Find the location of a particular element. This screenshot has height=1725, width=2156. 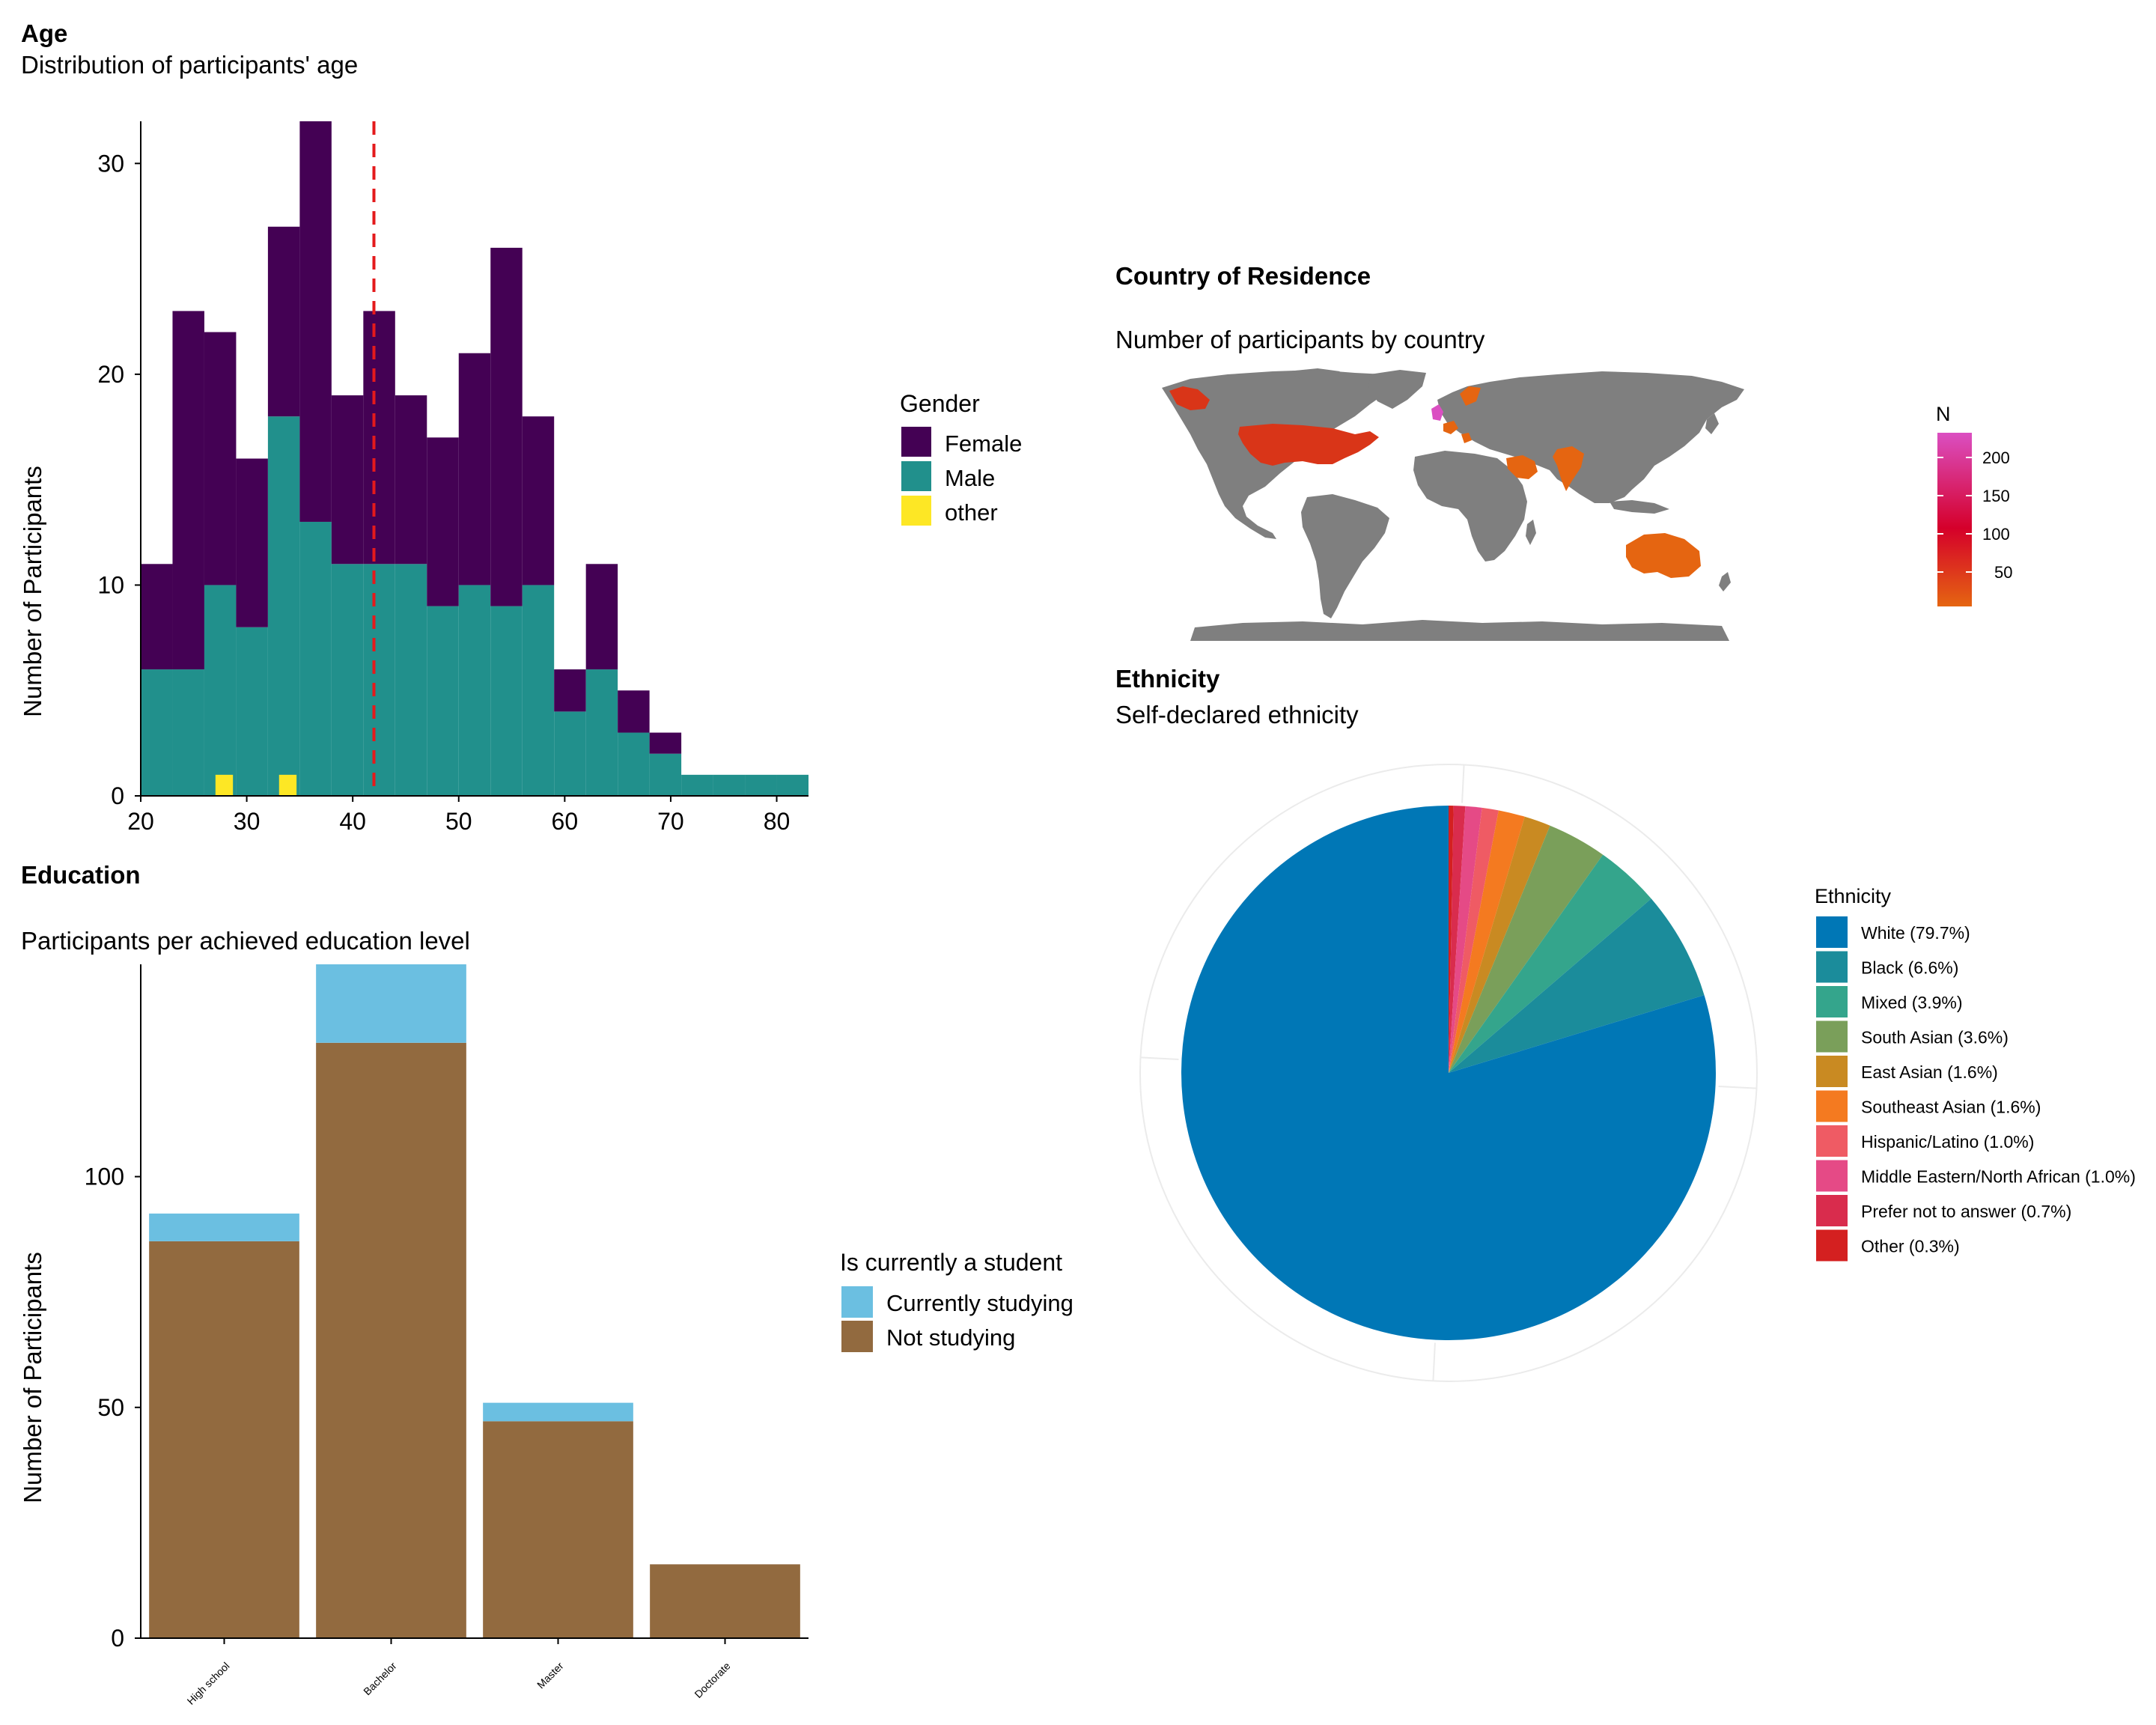

country-subtitle: Number of participants by country is located at coordinates (1300, 339).